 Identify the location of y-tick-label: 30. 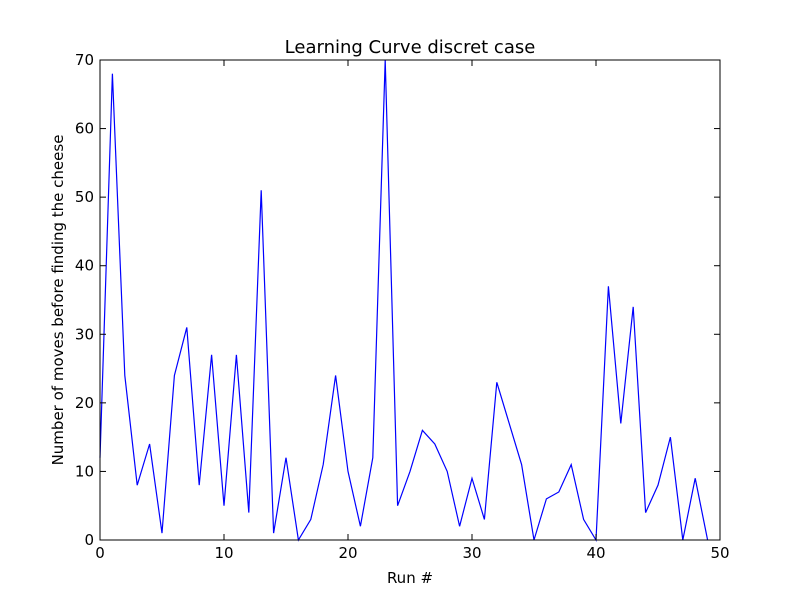
(84, 334).